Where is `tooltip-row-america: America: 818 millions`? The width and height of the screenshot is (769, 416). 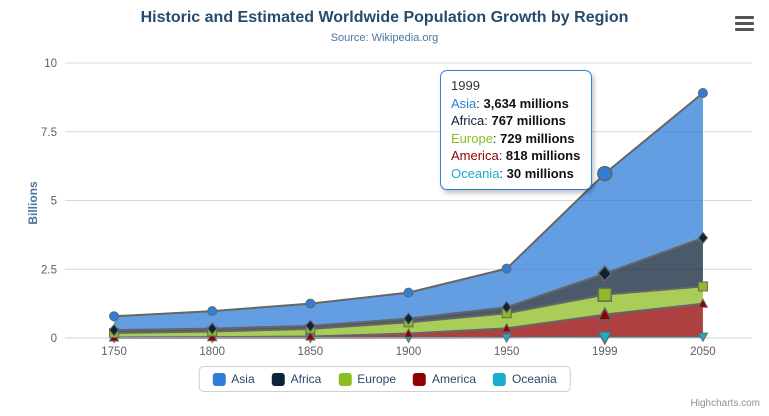 tooltip-row-america: America: 818 millions is located at coordinates (516, 155).